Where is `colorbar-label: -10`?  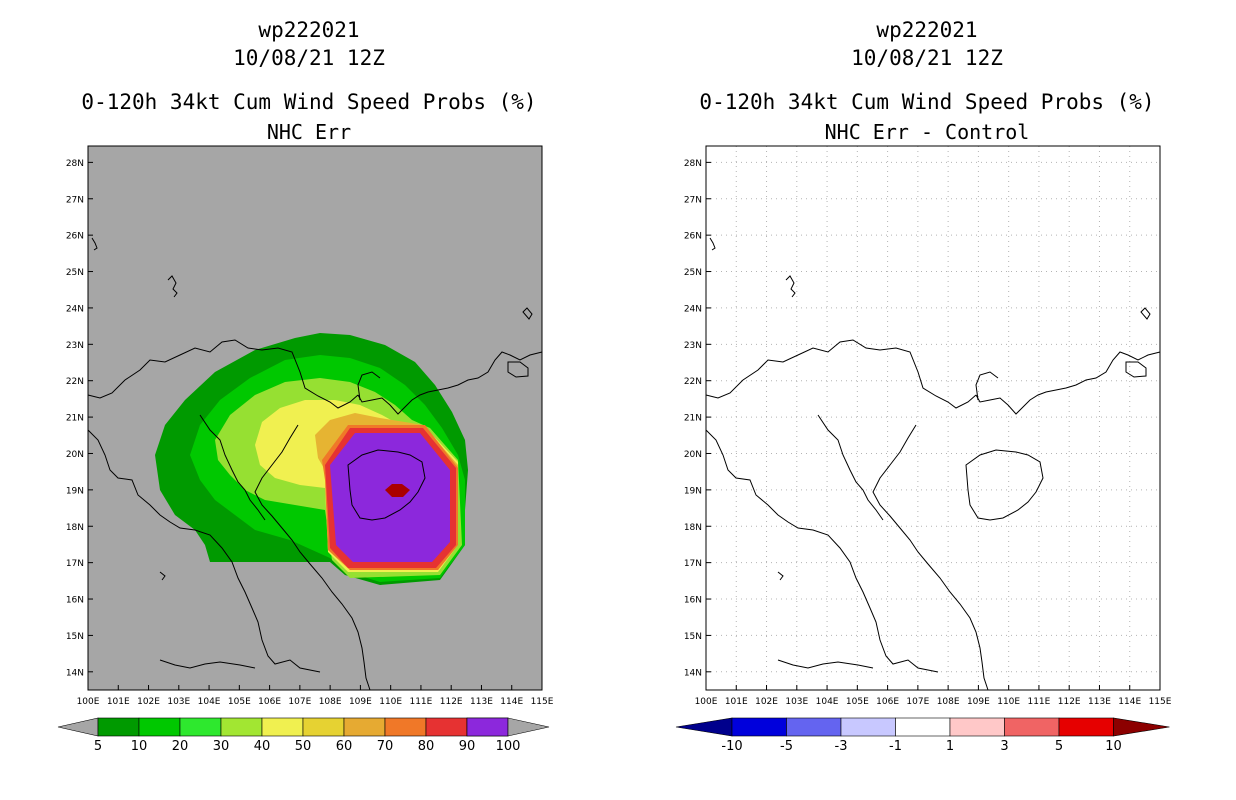
colorbar-label: -10 is located at coordinates (731, 746).